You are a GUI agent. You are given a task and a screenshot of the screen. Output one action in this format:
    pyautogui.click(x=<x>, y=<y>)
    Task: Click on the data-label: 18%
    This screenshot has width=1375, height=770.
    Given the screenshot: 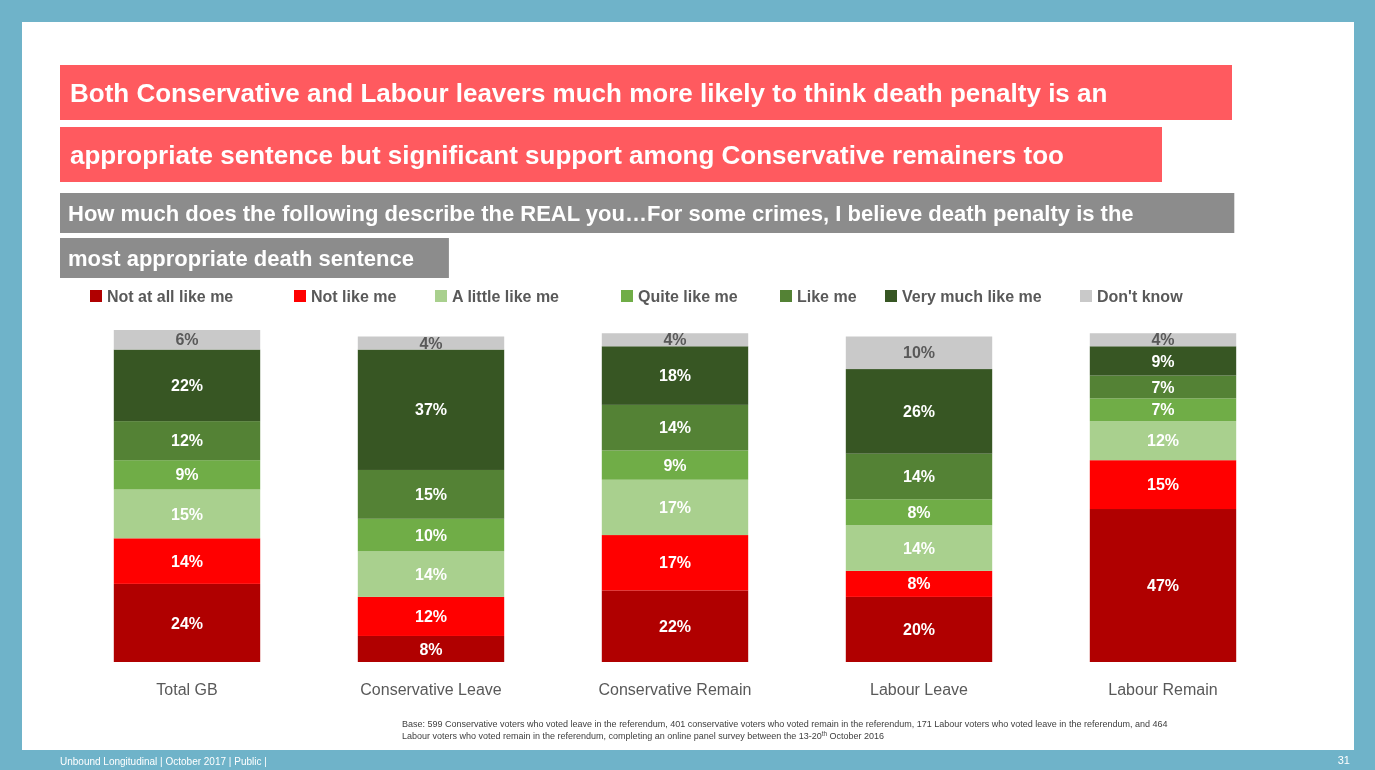 What is the action you would take?
    pyautogui.click(x=675, y=376)
    